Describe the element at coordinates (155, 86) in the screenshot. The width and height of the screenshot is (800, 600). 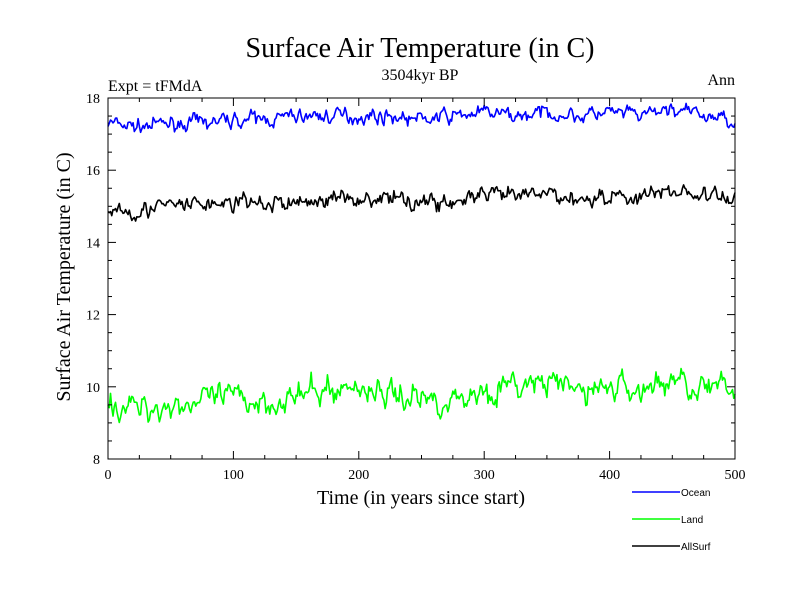
I see `expt-label: Expt = tFMdA` at that location.